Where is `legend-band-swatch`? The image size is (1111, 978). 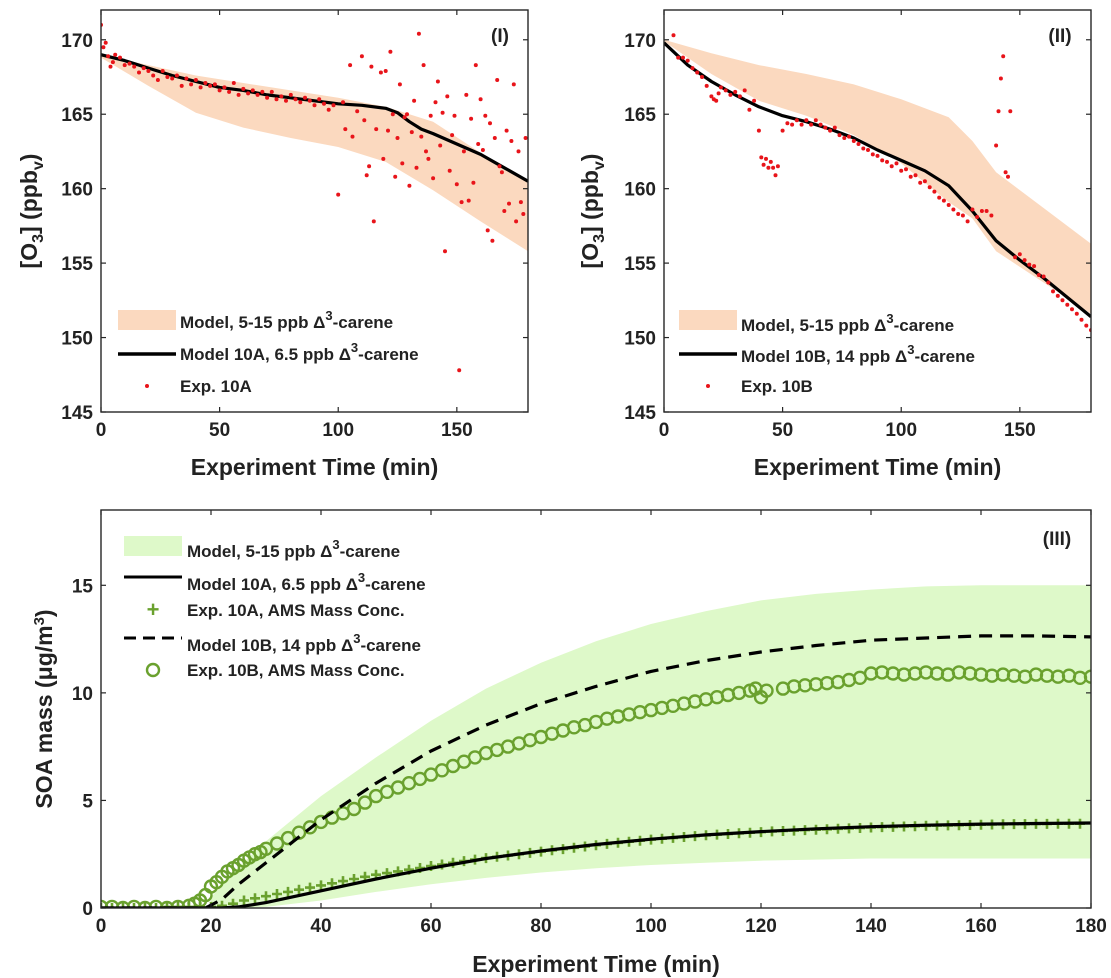
legend-band-swatch is located at coordinates (708, 320).